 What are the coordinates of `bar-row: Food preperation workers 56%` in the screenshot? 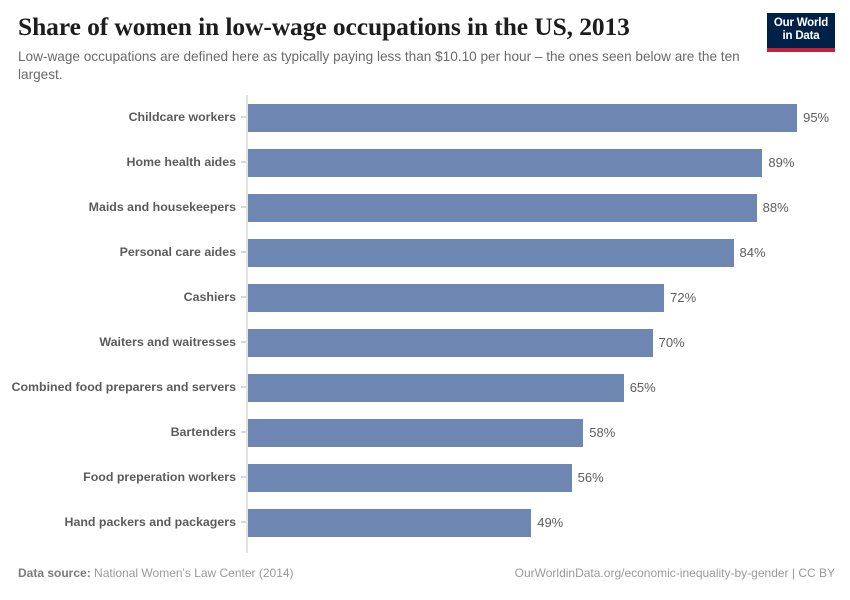 It's located at (425, 477).